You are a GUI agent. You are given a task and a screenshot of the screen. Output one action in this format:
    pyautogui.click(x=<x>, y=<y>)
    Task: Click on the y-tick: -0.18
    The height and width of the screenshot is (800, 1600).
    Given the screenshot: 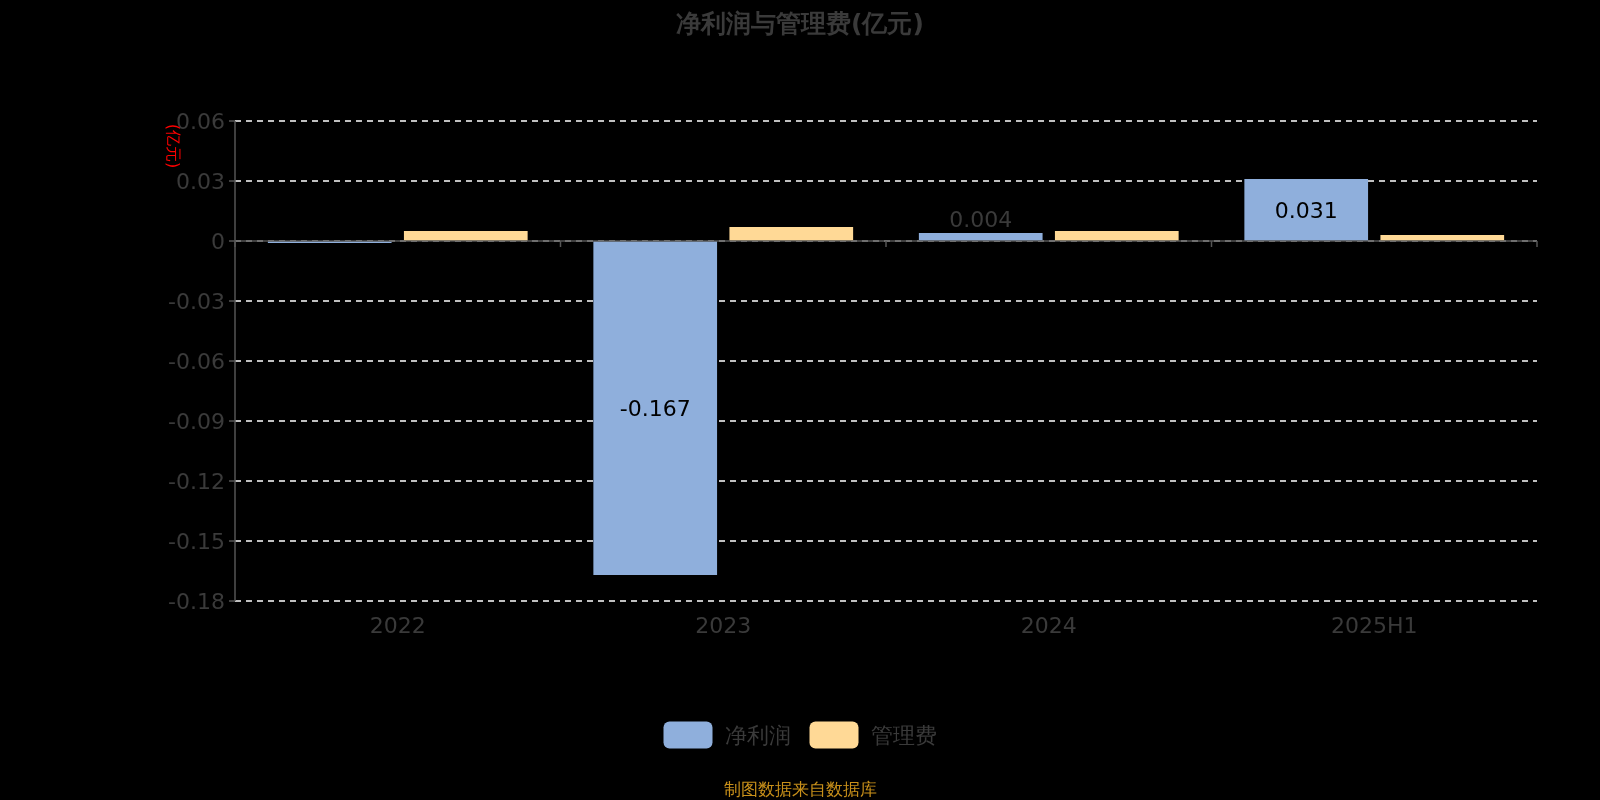 What is the action you would take?
    pyautogui.click(x=196, y=601)
    